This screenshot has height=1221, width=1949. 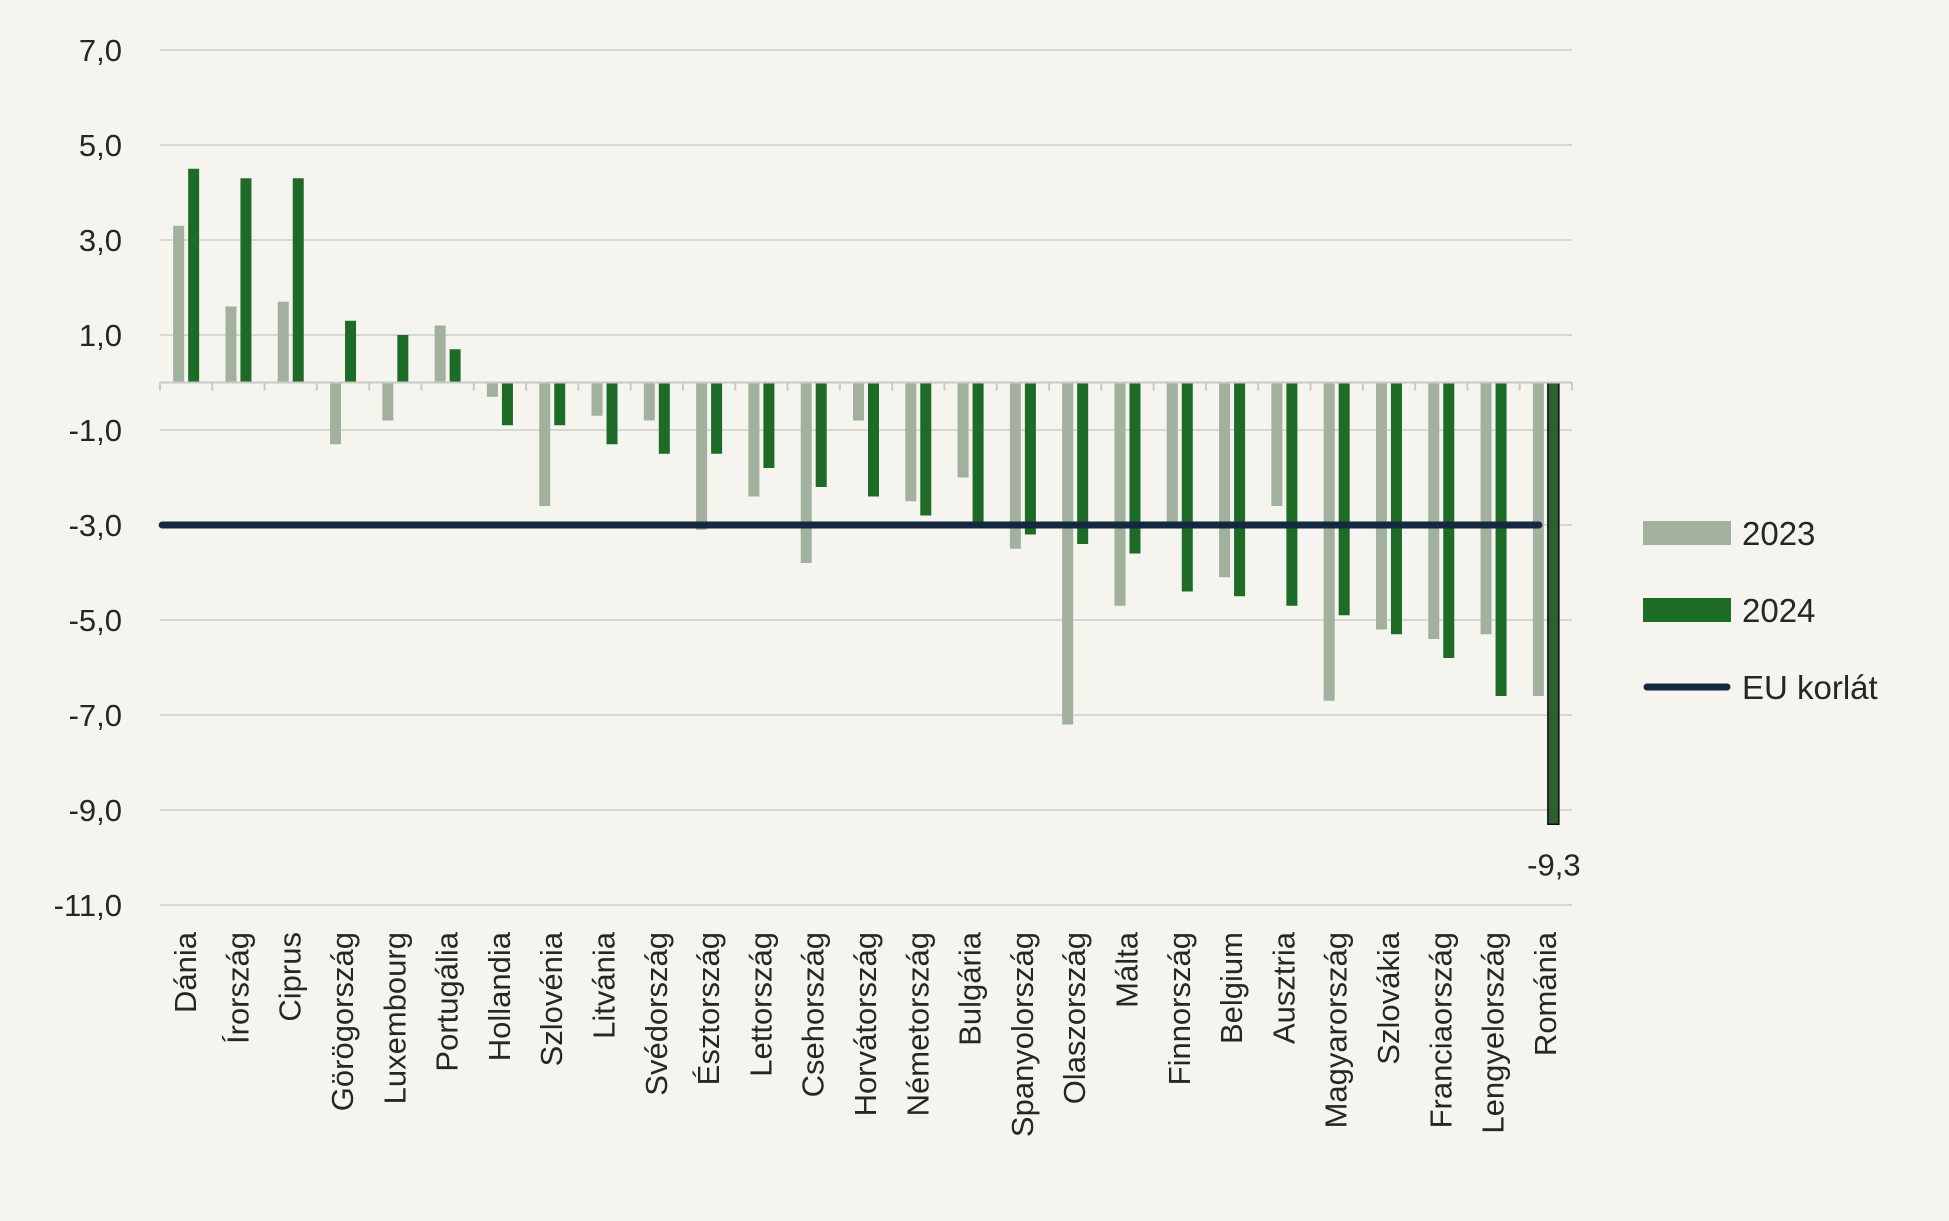 I want to click on category-label-hollandia: Hollandia, so click(x=499, y=996).